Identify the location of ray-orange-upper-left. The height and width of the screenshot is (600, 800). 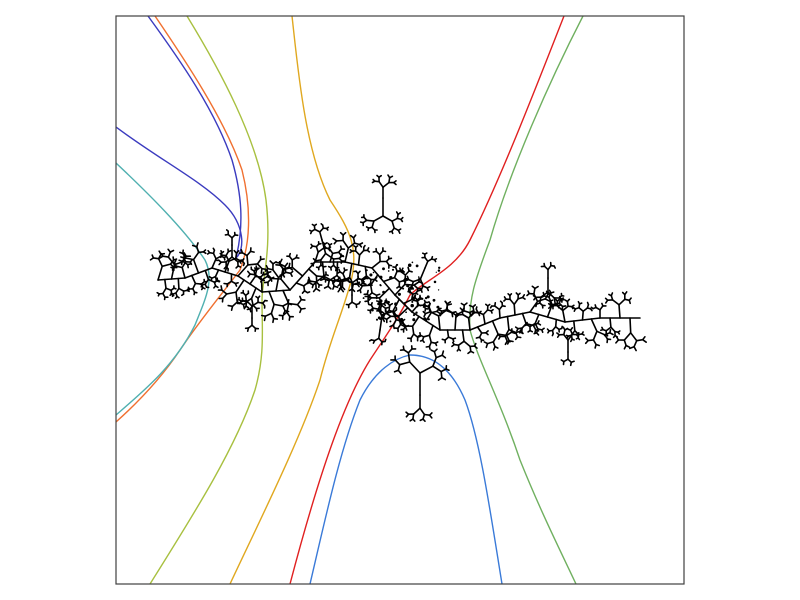
(183, 219).